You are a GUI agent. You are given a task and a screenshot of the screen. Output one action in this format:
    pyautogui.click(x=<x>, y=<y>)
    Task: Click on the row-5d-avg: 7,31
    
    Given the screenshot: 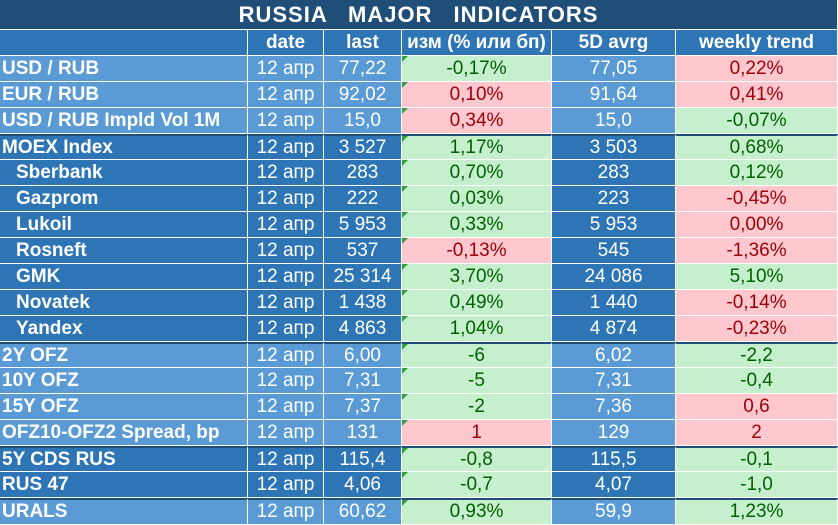 What is the action you would take?
    pyautogui.click(x=614, y=381)
    